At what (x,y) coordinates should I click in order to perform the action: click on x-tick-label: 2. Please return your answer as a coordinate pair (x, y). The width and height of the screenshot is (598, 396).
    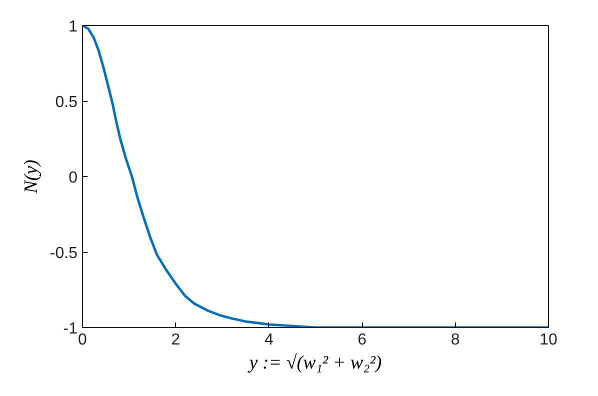
    Looking at the image, I should click on (175, 340).